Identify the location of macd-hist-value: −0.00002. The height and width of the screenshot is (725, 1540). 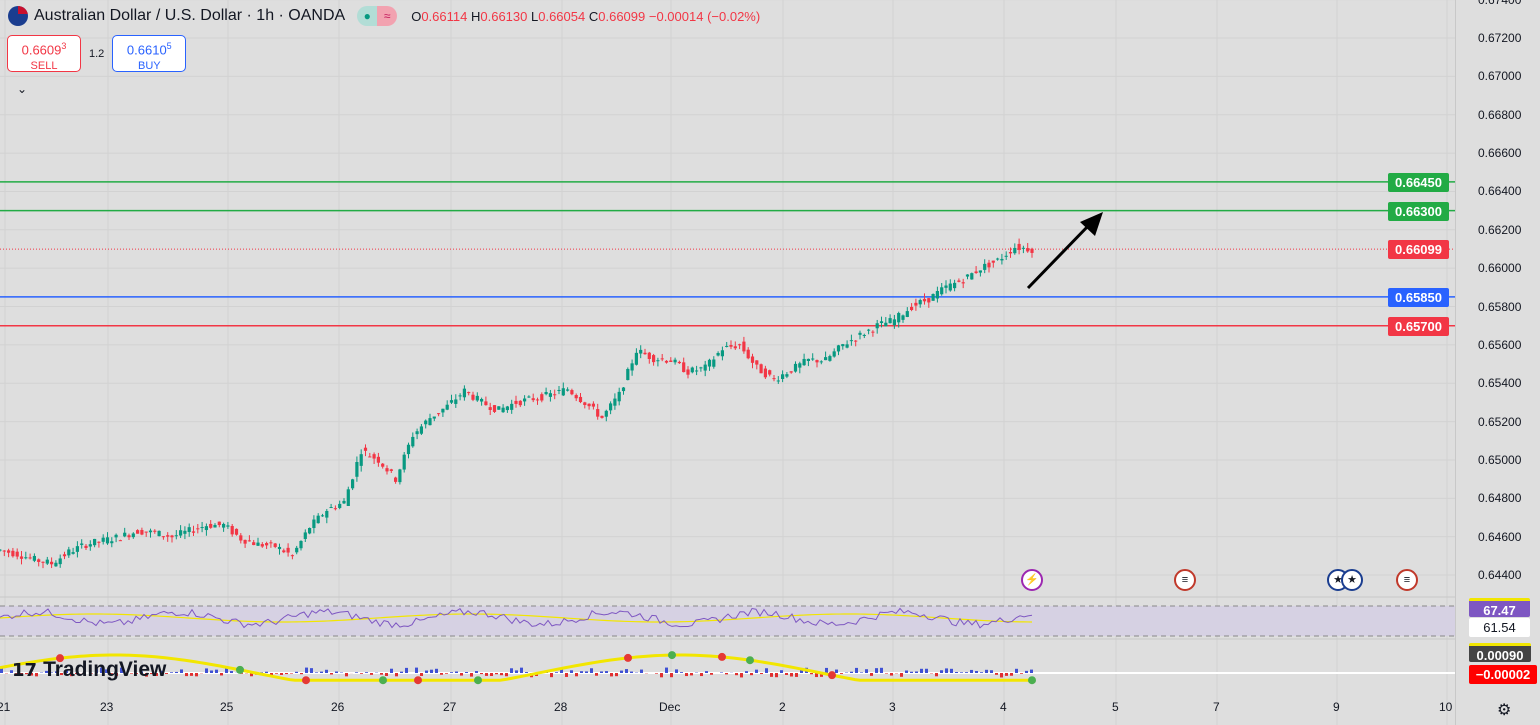
(1503, 674).